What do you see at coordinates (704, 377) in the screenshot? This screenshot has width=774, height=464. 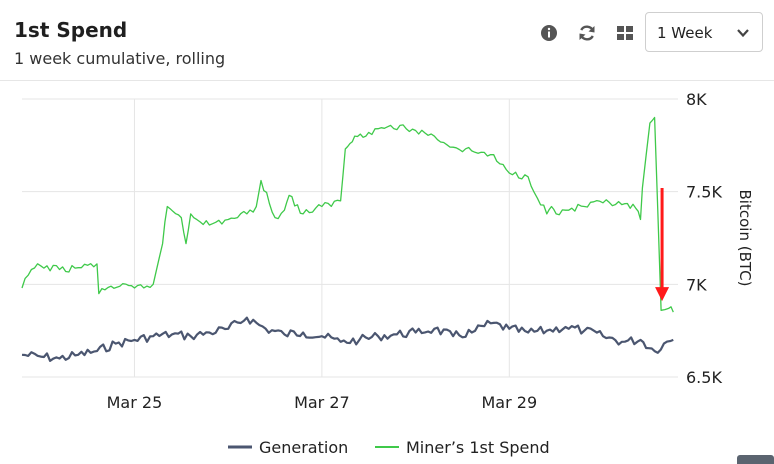 I see `y-tick-label: 6.5K` at bounding box center [704, 377].